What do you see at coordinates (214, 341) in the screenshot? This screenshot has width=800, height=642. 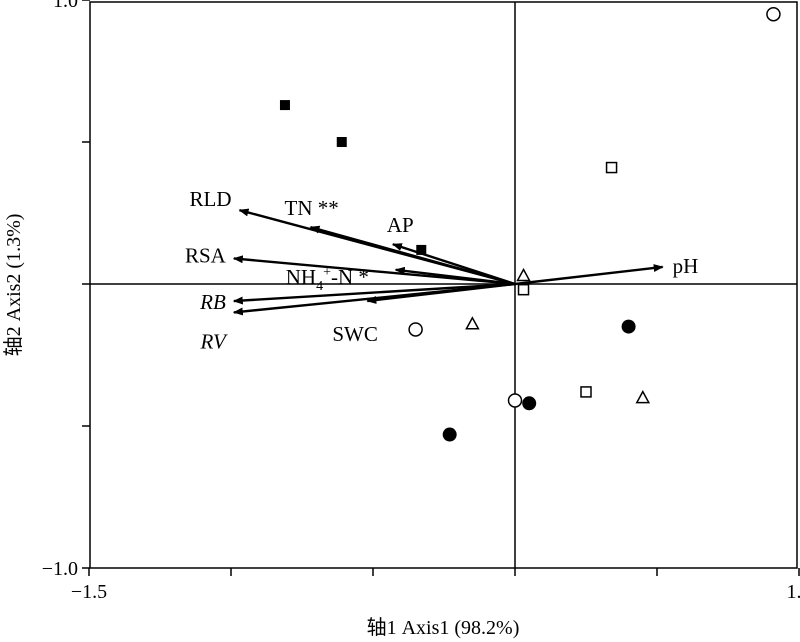 I see `vector-label: RV` at bounding box center [214, 341].